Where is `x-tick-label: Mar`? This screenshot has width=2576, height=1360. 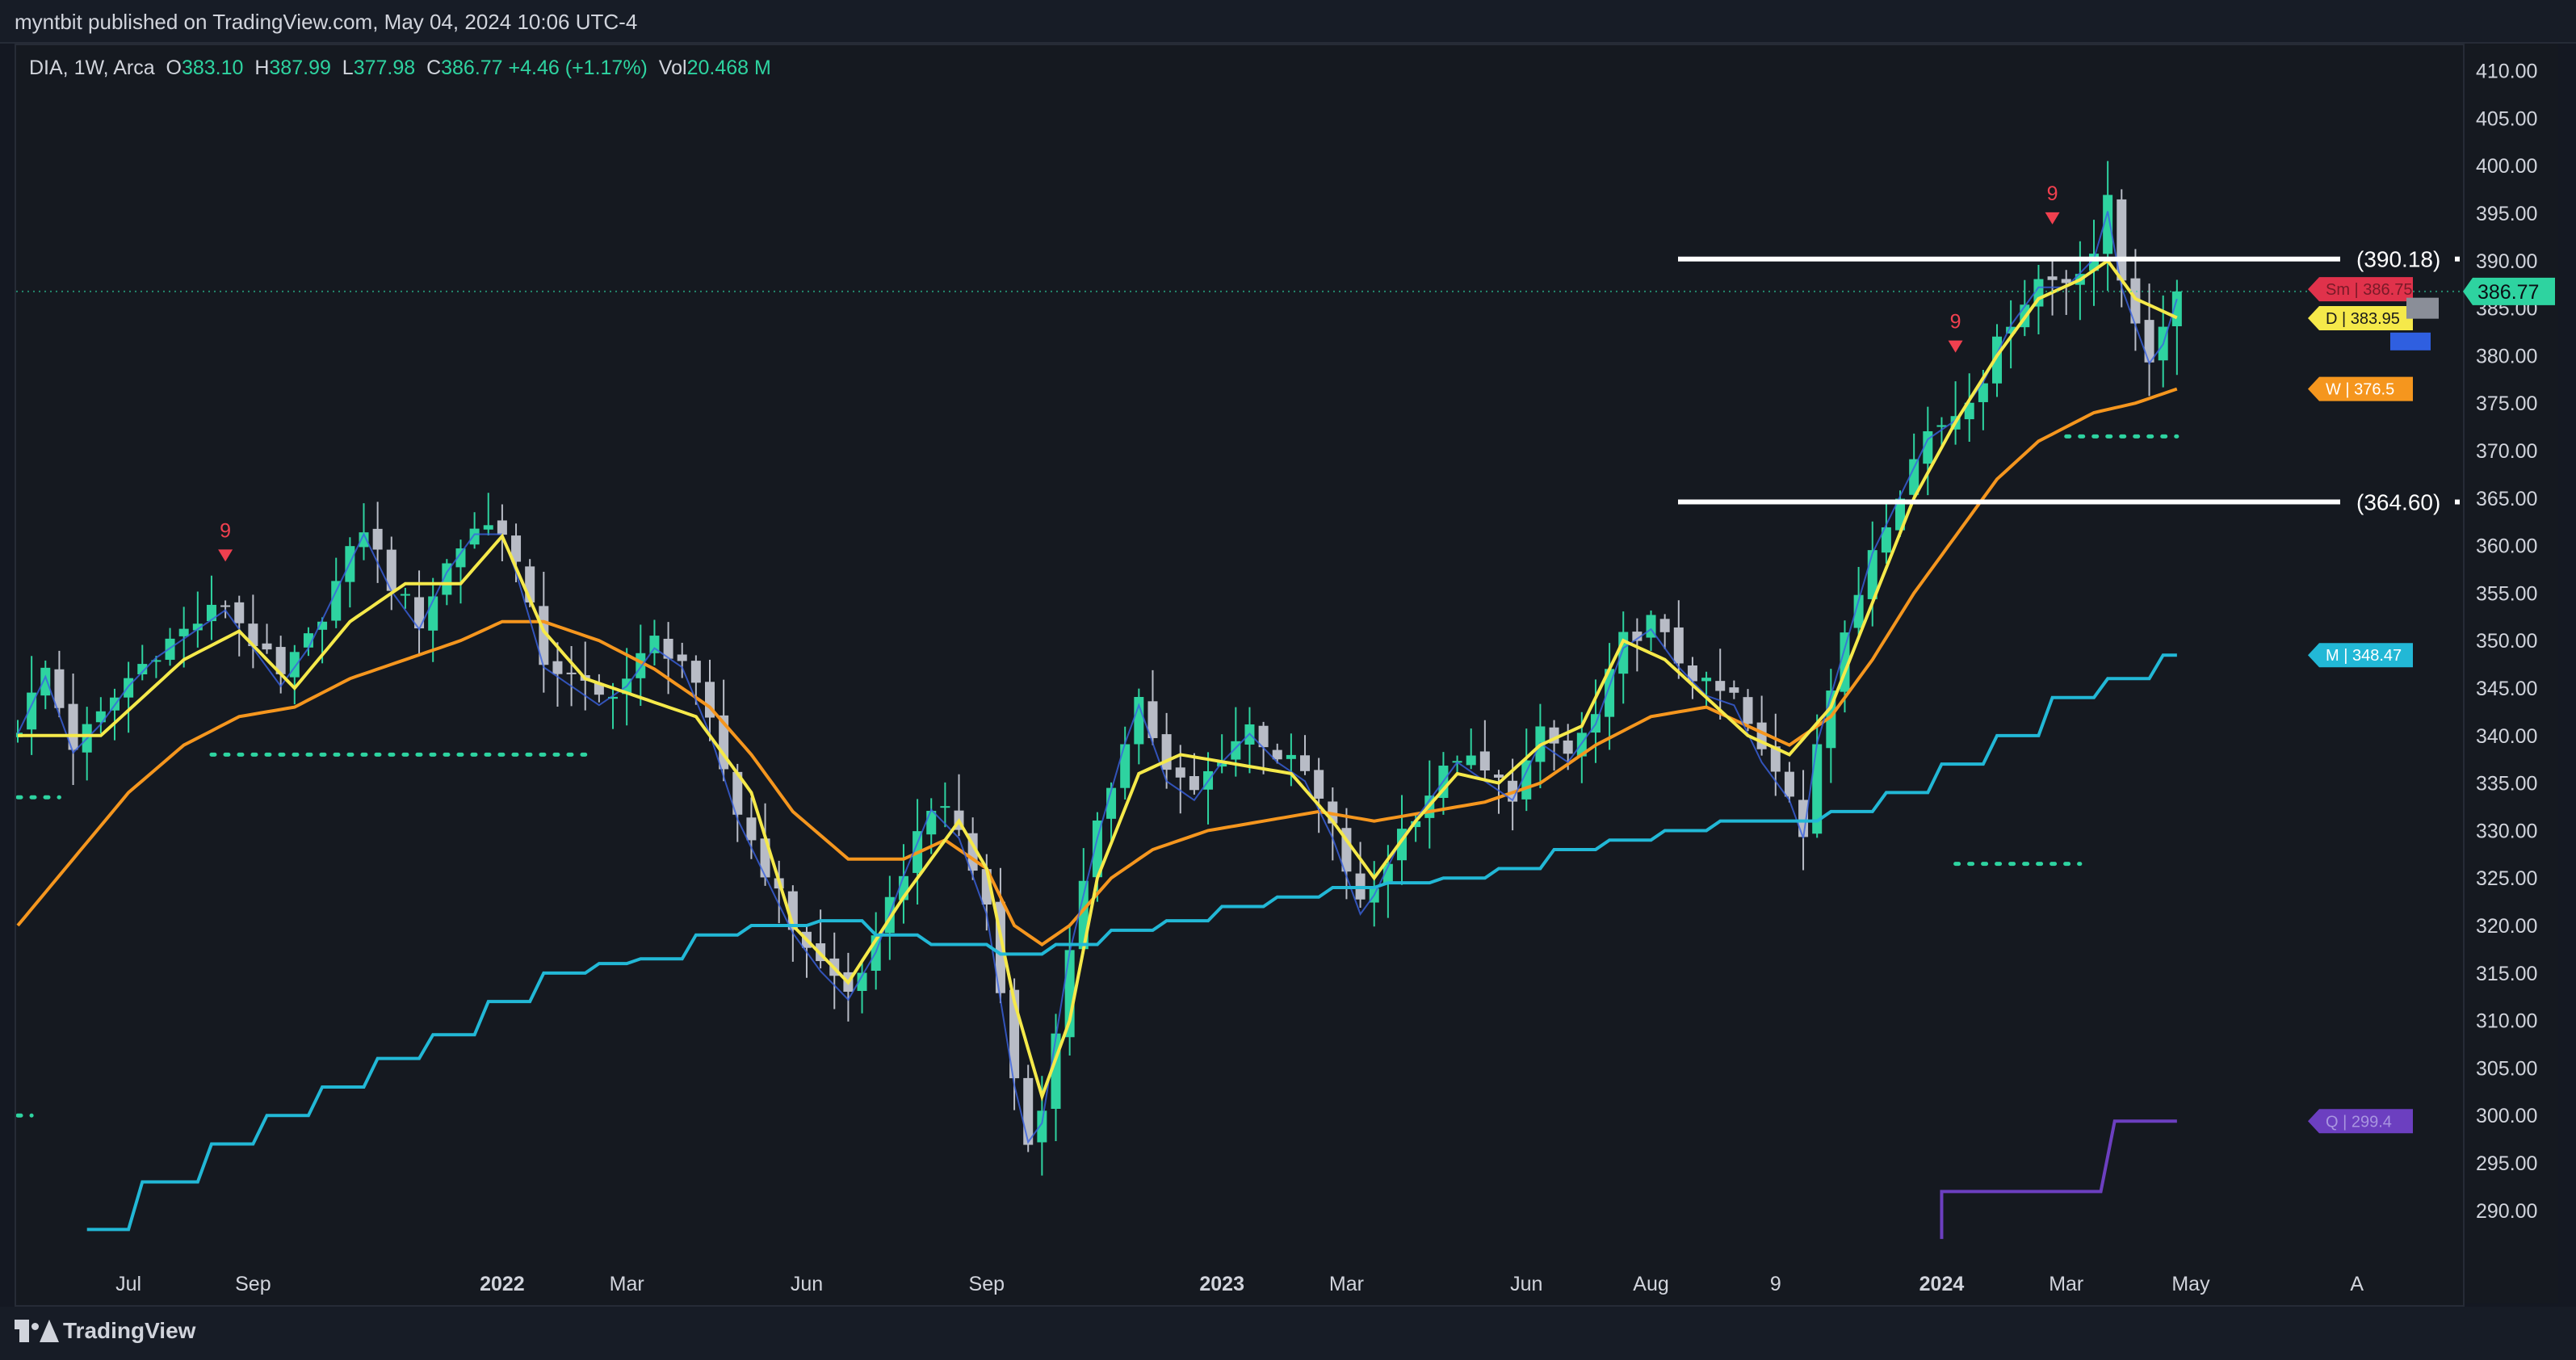
x-tick-label: Mar is located at coordinates (627, 1284).